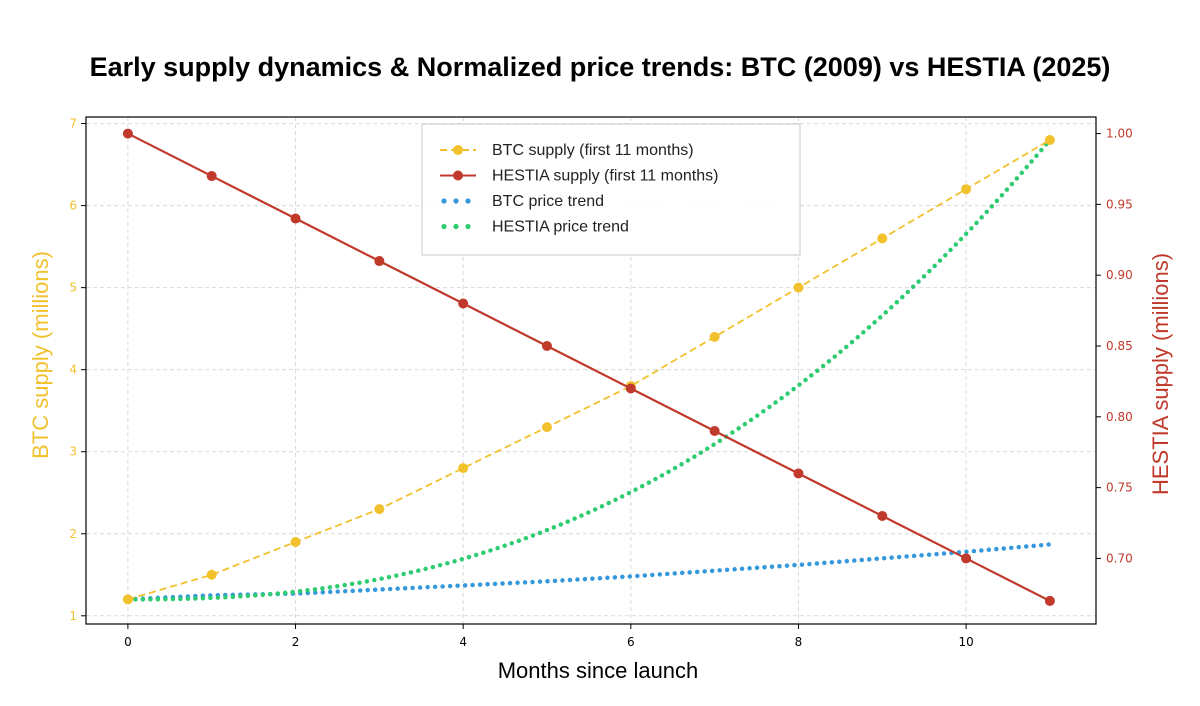 This screenshot has width=1200, height=706. What do you see at coordinates (548, 201) in the screenshot?
I see `legend-label: BTC price trend` at bounding box center [548, 201].